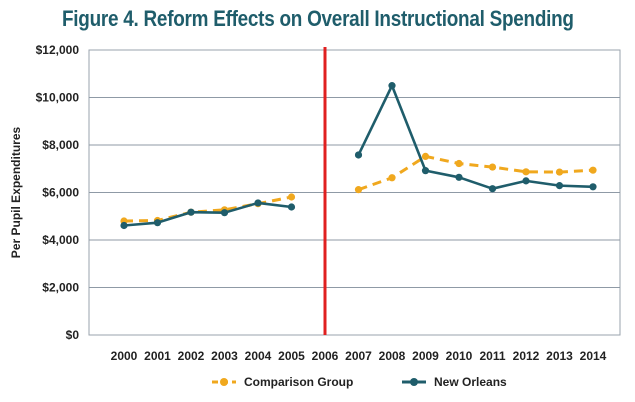 The image size is (635, 402). Describe the element at coordinates (459, 356) in the screenshot. I see `x-tick-label: 2010` at that location.